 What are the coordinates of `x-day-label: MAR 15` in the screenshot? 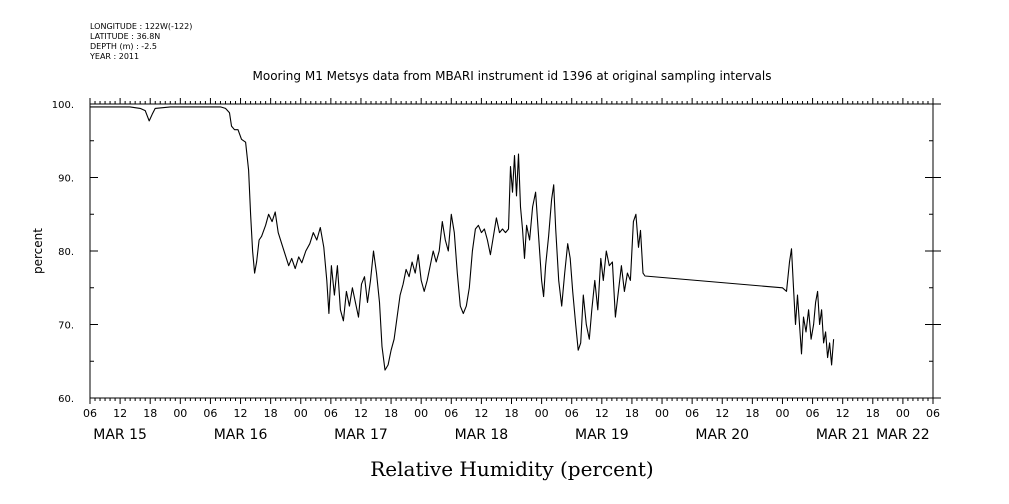 It's located at (120, 435).